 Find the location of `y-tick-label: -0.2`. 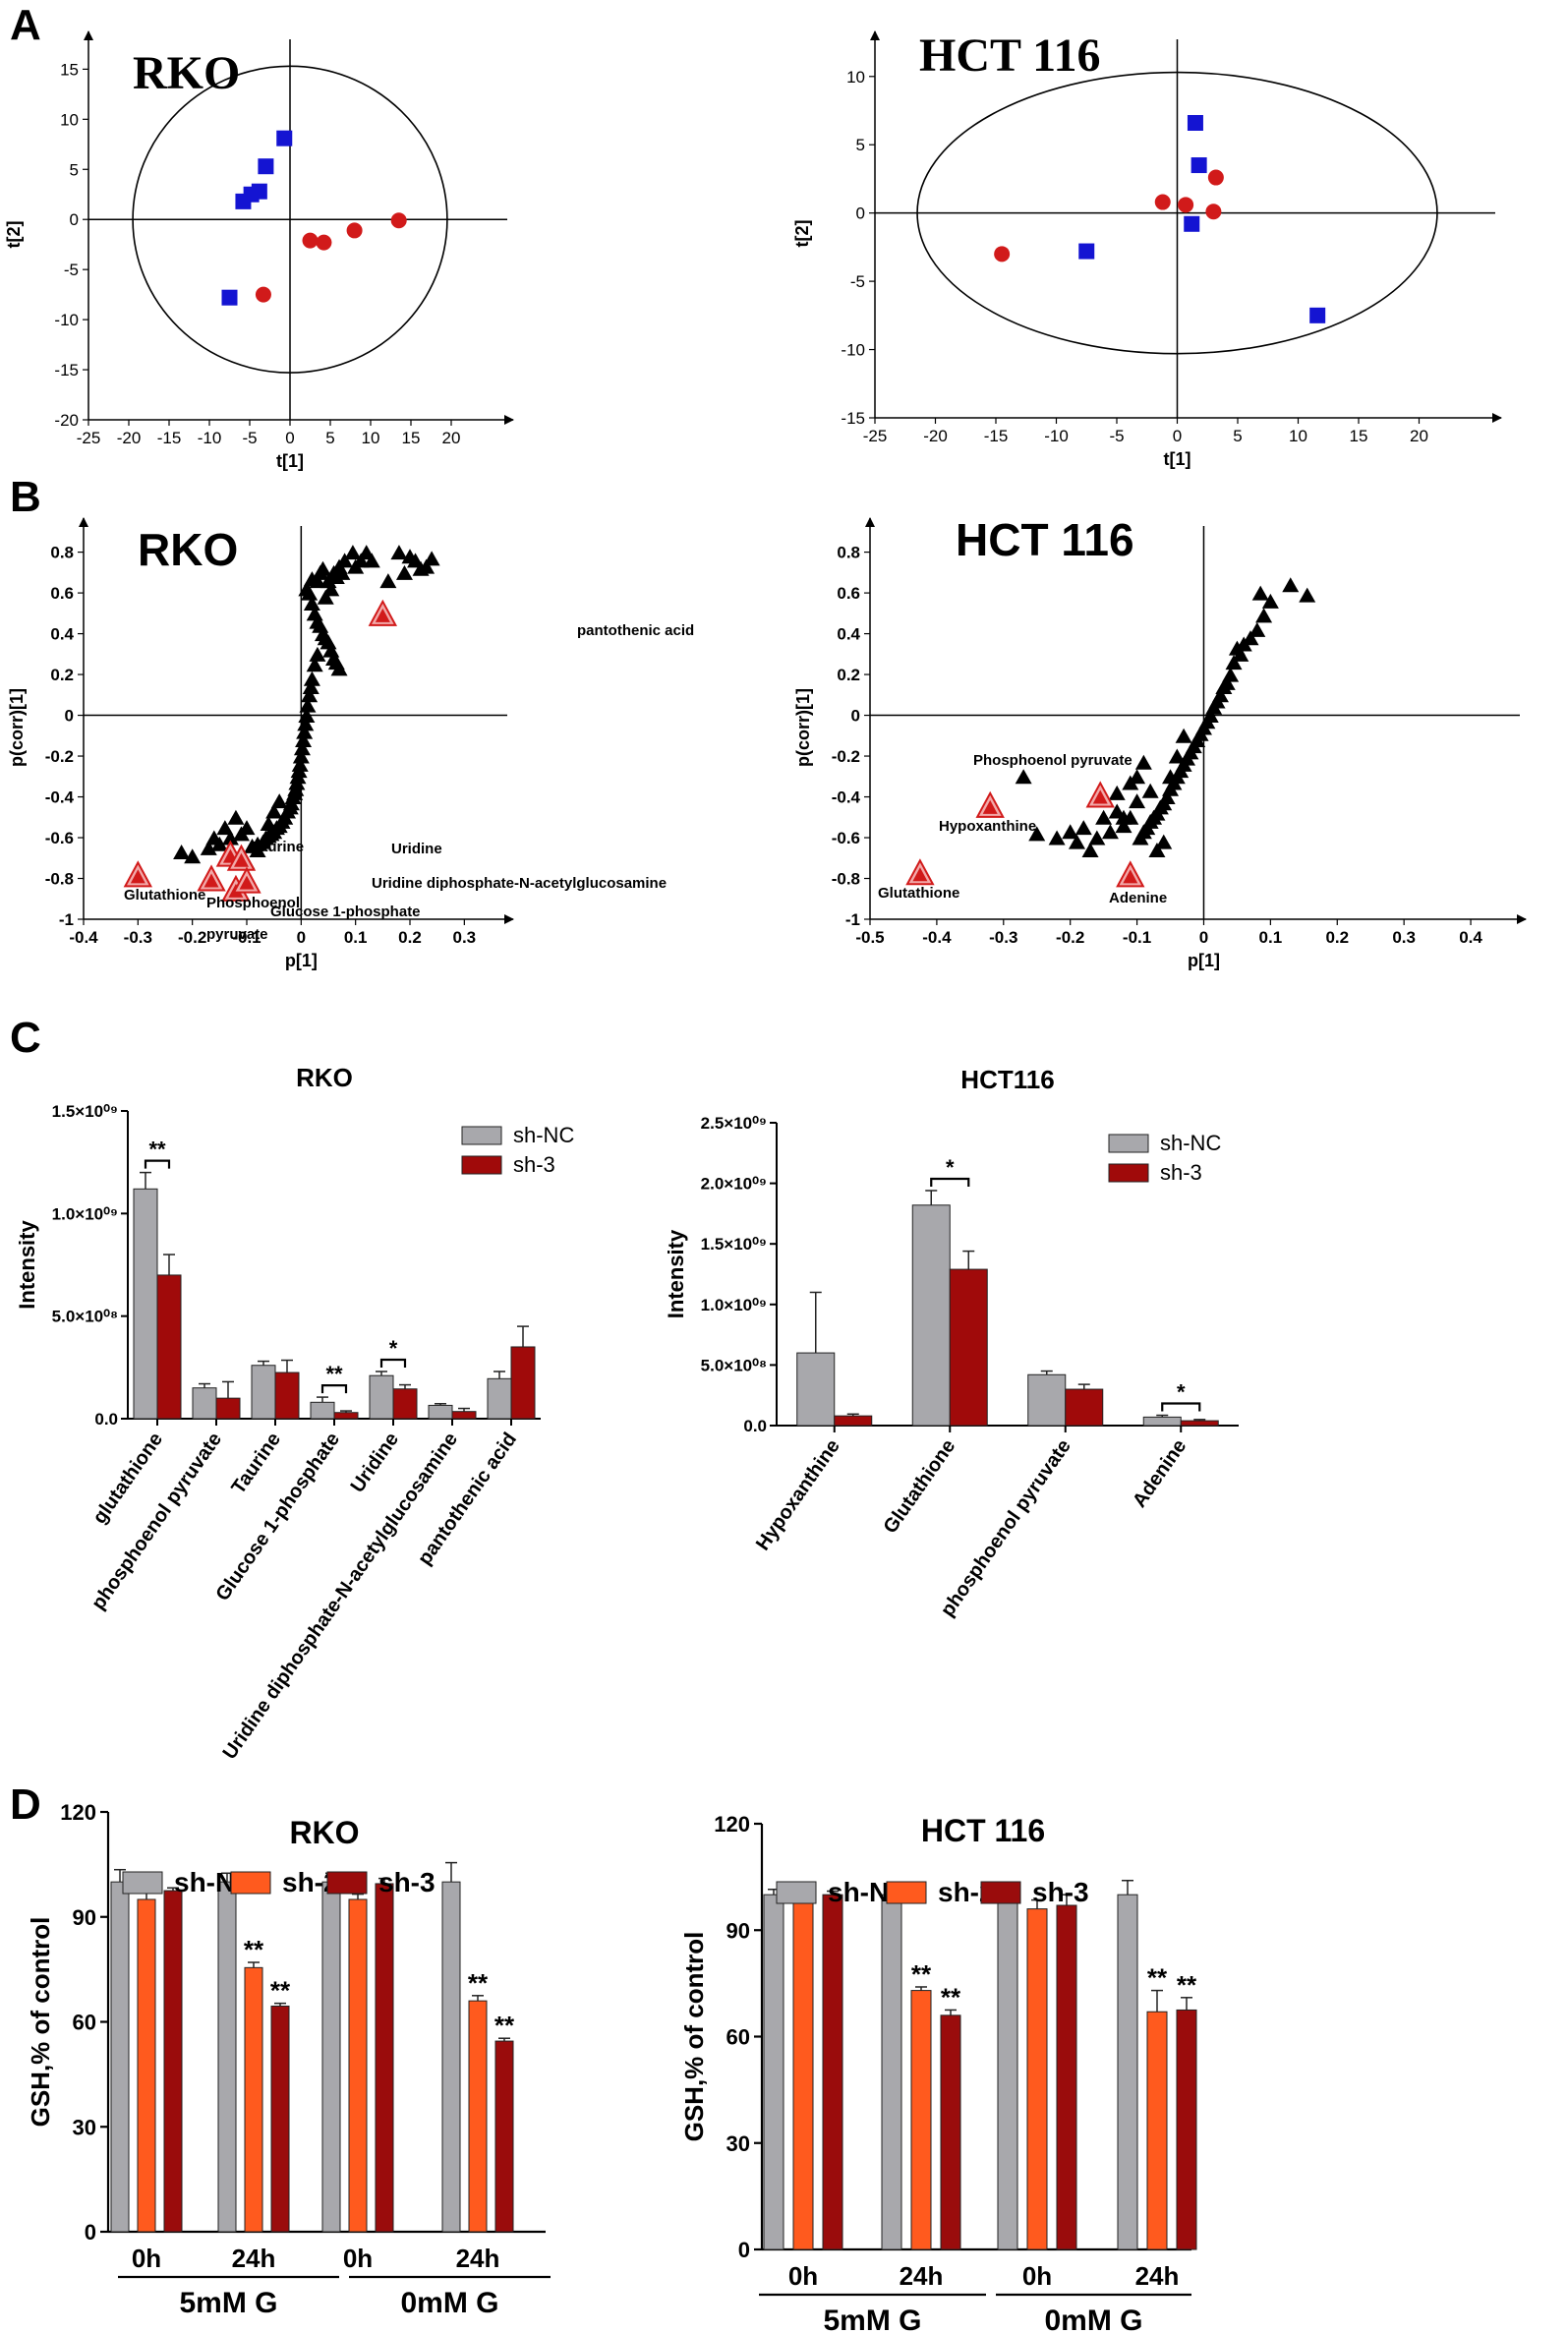

y-tick-label: -0.2 is located at coordinates (846, 756).